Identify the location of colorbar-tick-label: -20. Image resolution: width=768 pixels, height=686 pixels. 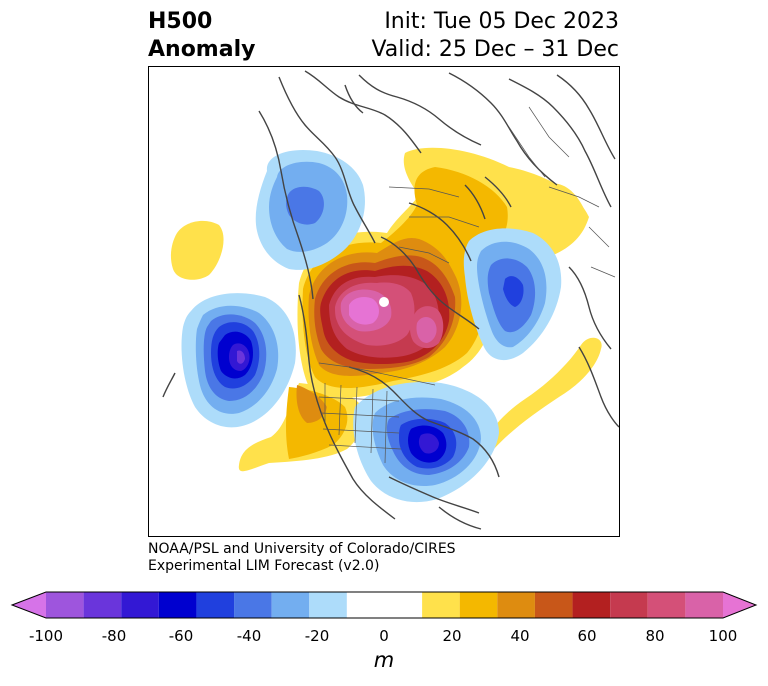
(317, 636).